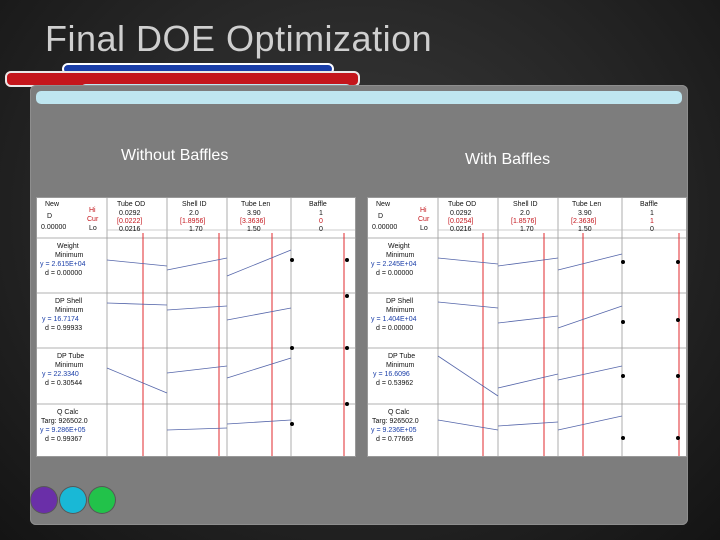 This screenshot has height=540, width=720. Describe the element at coordinates (63, 328) in the screenshot. I see `response-d: d = 0.99933` at that location.